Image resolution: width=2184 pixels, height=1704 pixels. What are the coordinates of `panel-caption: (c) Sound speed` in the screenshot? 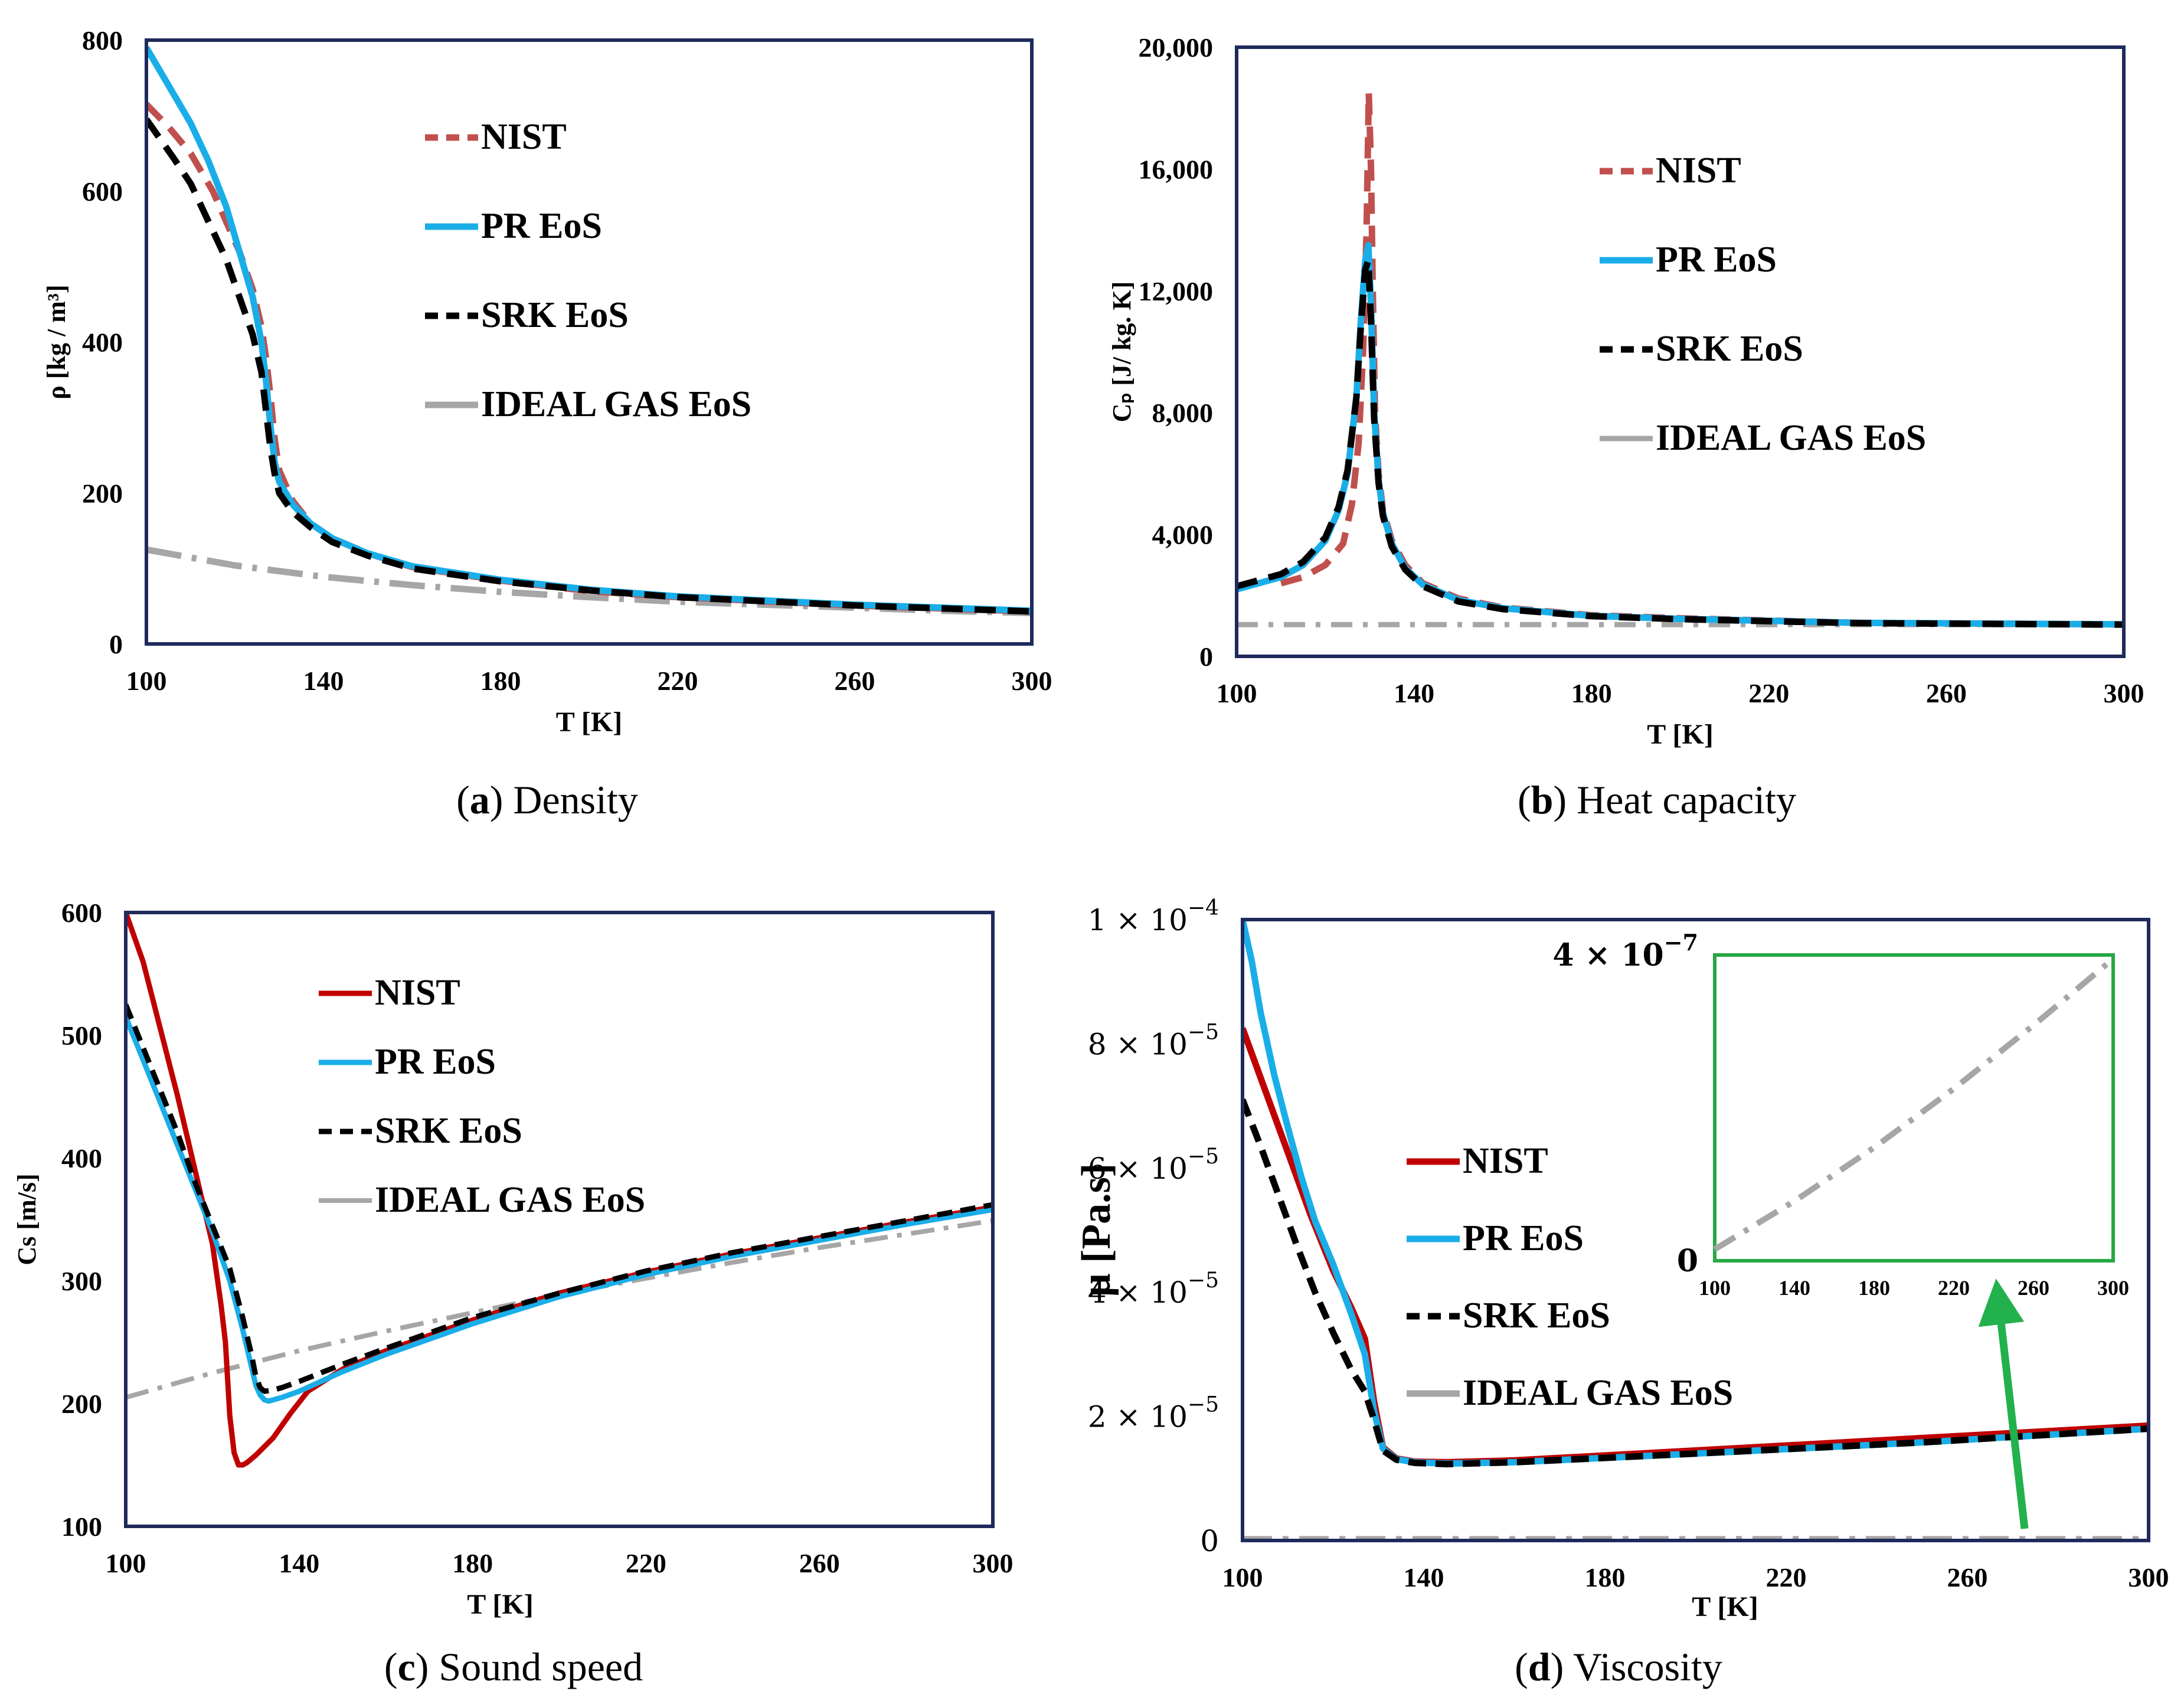 It's located at (513, 1666).